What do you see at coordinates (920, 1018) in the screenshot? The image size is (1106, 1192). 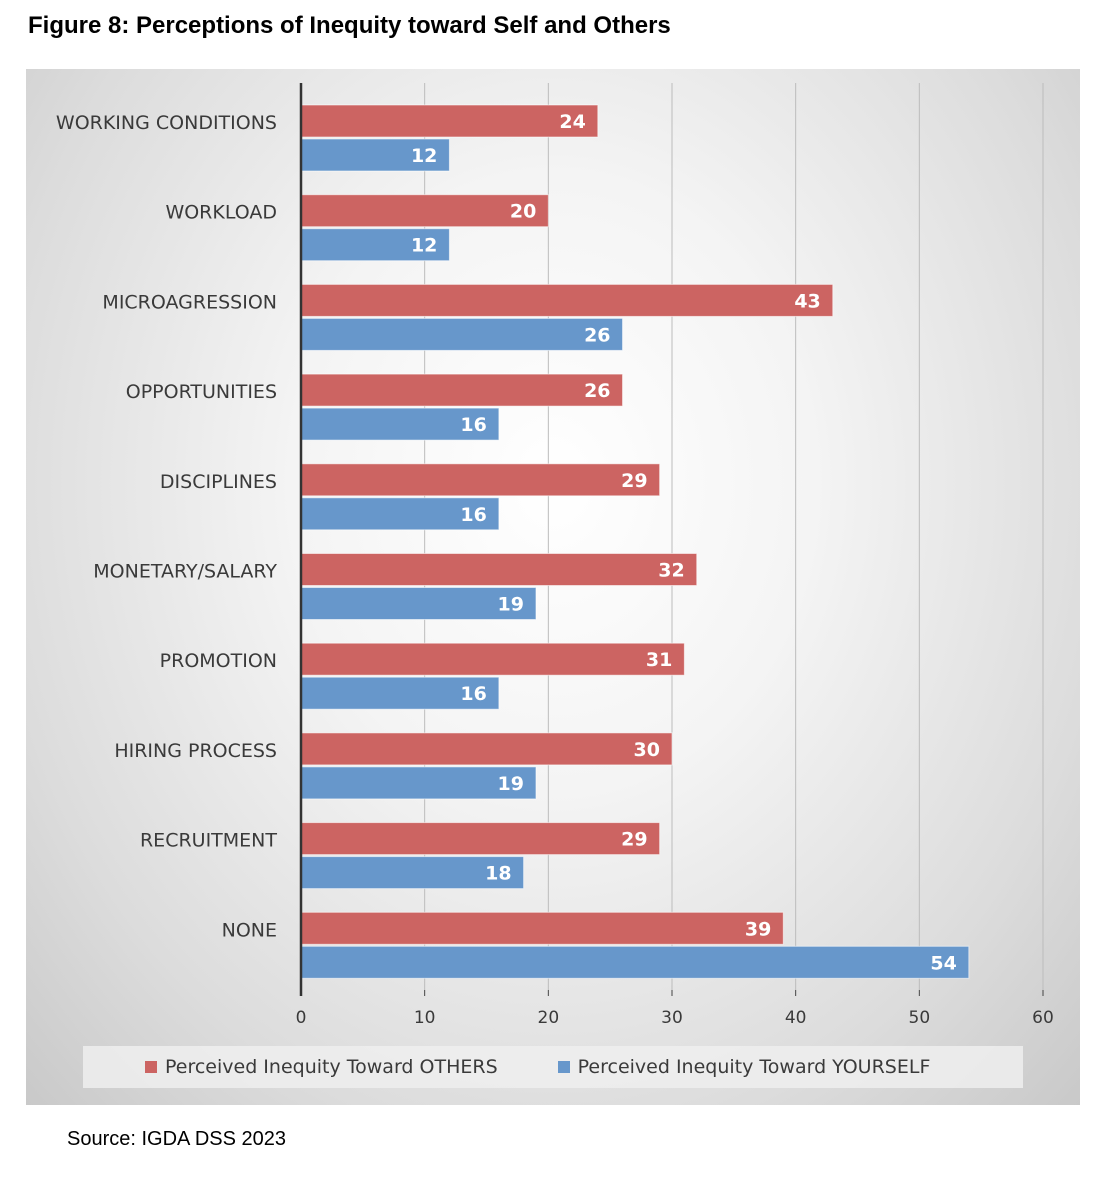 I see `x-tick-label: 50` at bounding box center [920, 1018].